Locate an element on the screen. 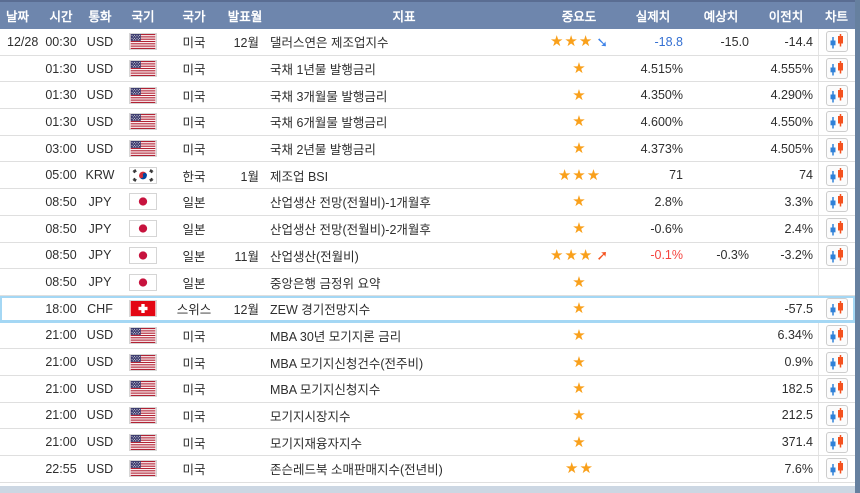  country-cell: 미국 is located at coordinates (194, 336).